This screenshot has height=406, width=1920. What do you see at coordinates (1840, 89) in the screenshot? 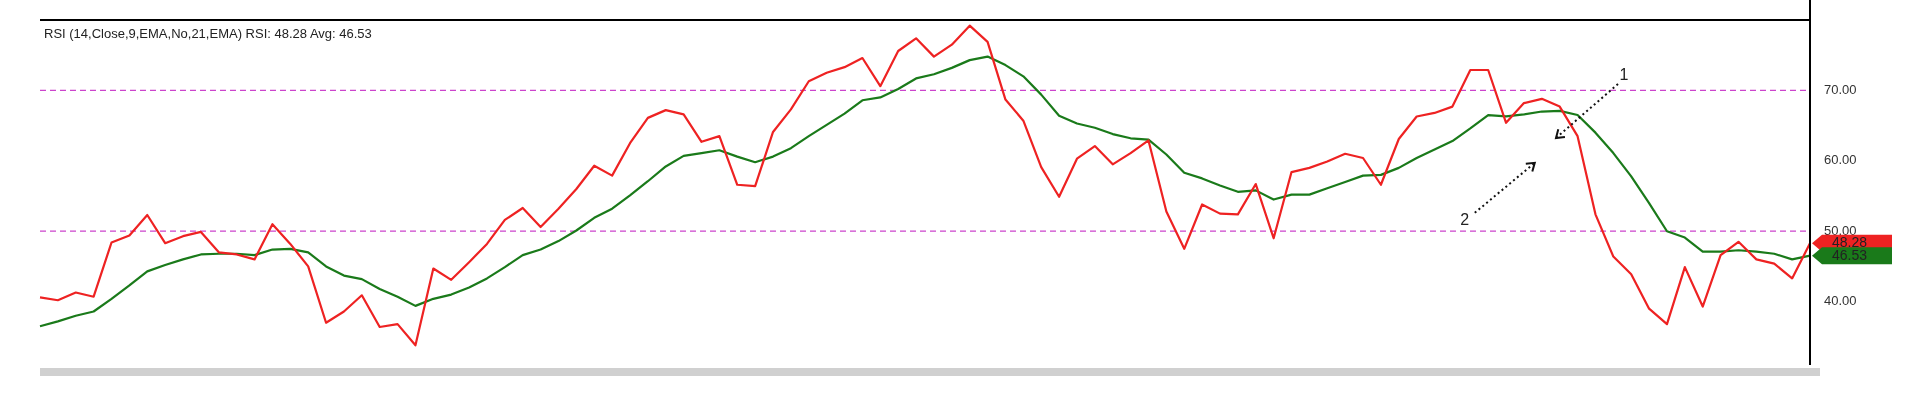
I see `y-tick-label: 70.00` at bounding box center [1840, 89].